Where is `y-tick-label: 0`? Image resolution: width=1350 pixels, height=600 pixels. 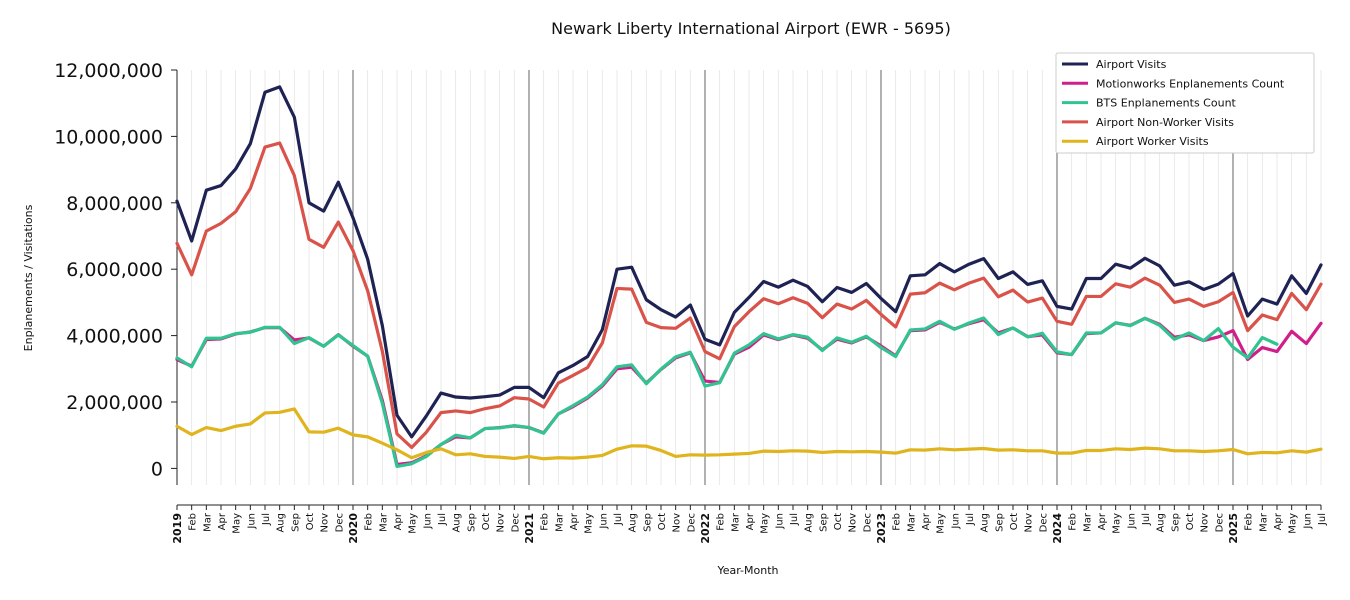
y-tick-label: 0 is located at coordinates (157, 469).